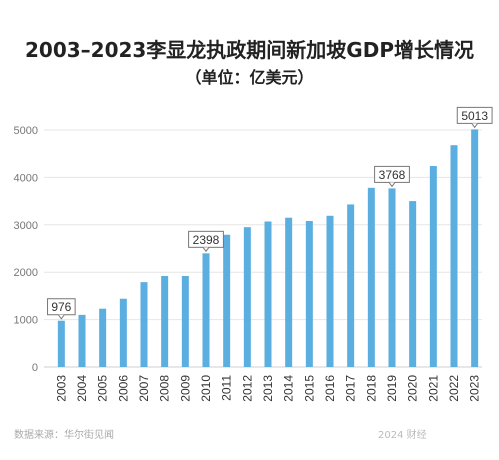  I want to click on x-tick-label: 2016, so click(330, 388).